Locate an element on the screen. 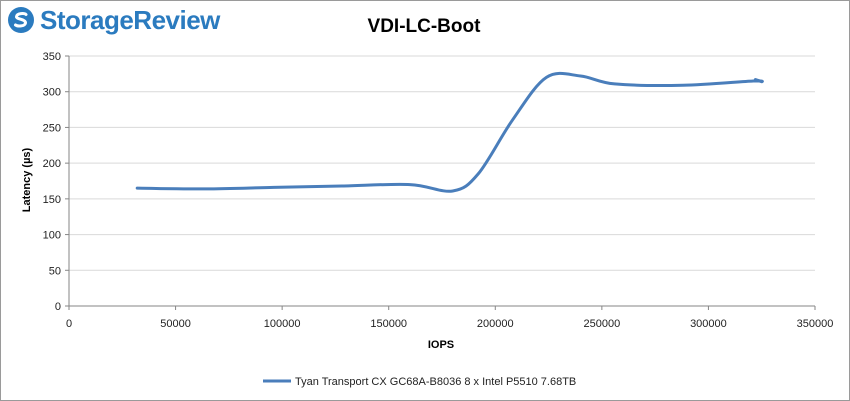 The image size is (850, 401). chart-title: VDI-LC-Boot is located at coordinates (425, 26).